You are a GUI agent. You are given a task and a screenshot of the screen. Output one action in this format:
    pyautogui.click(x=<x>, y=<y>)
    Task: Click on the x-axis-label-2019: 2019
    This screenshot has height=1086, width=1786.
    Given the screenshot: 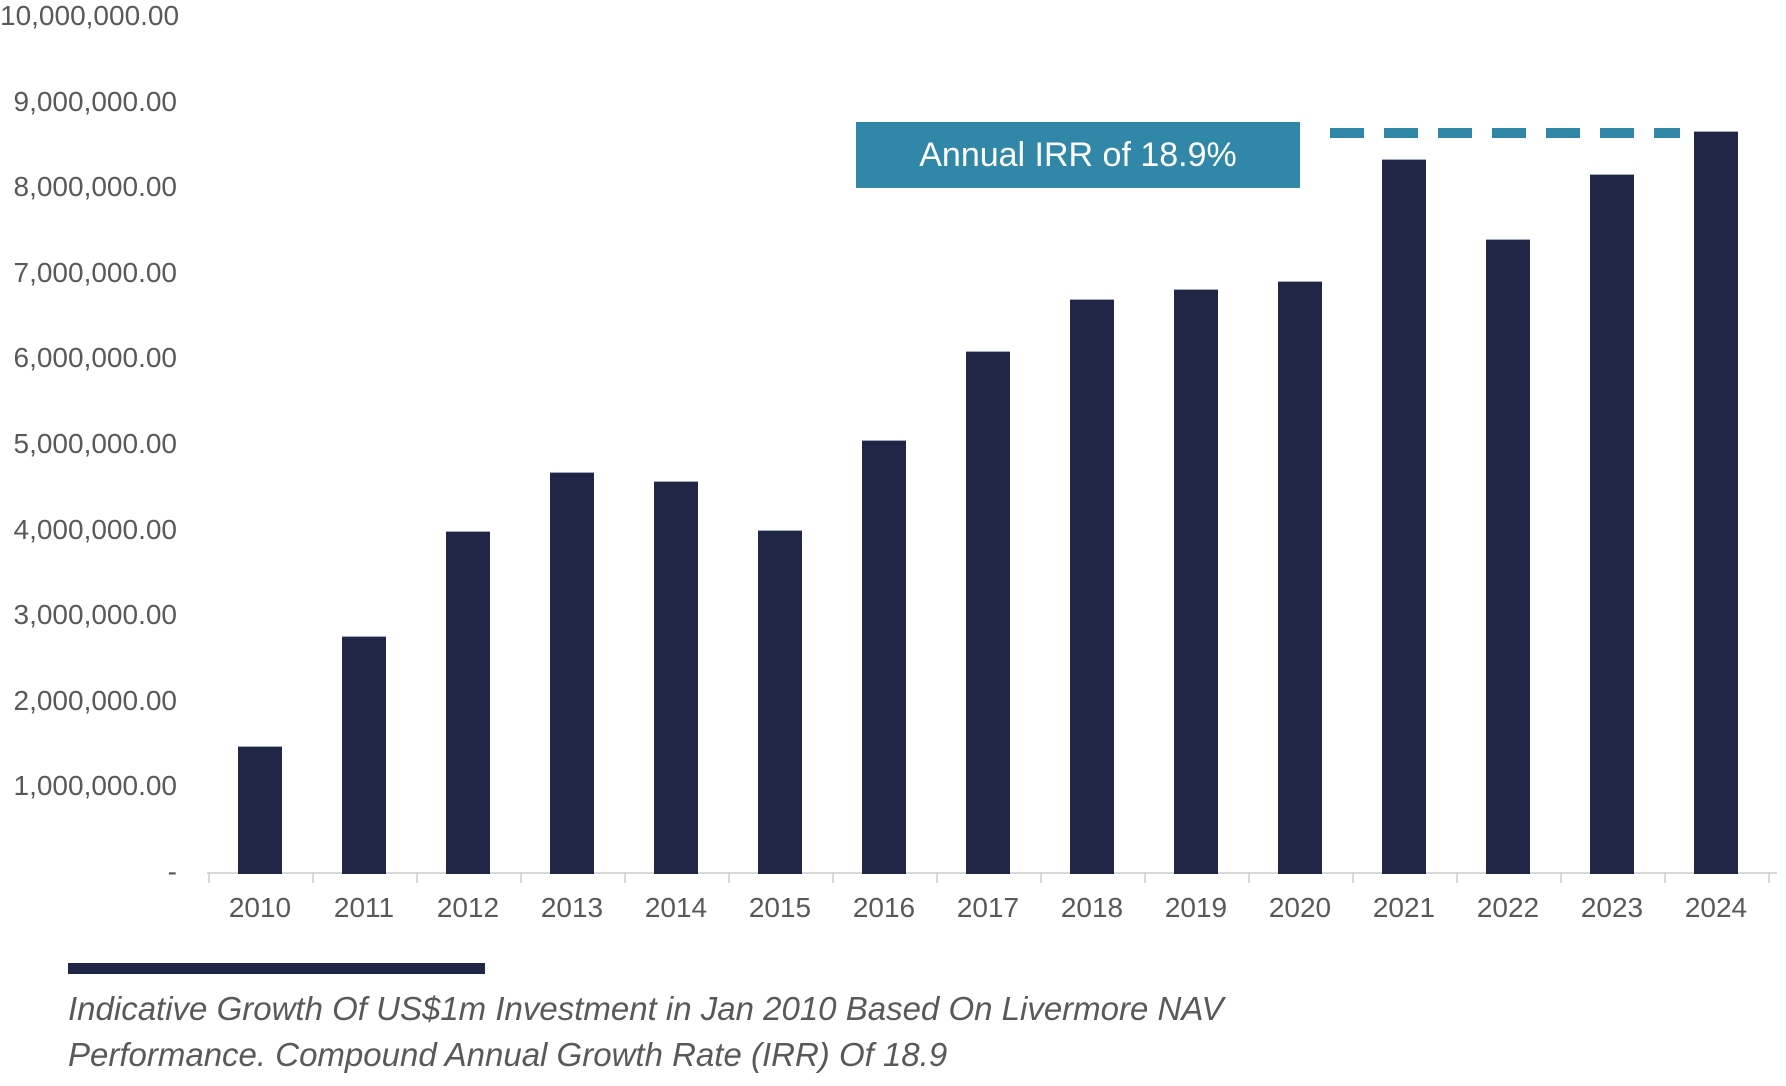 What is the action you would take?
    pyautogui.click(x=1196, y=907)
    